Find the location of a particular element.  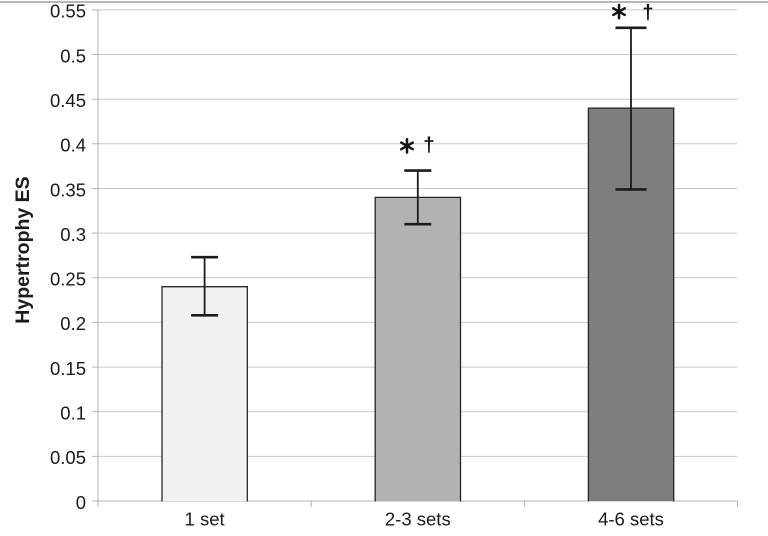

svg-text: 0 is located at coordinates (81, 502).